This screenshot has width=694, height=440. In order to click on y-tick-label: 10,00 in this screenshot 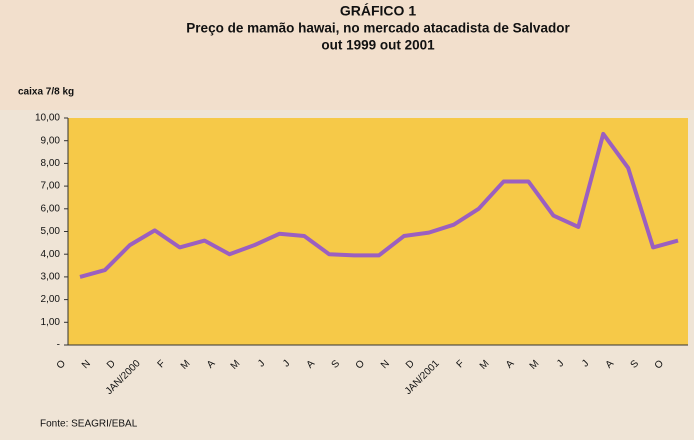, I will do `click(47, 118)`.